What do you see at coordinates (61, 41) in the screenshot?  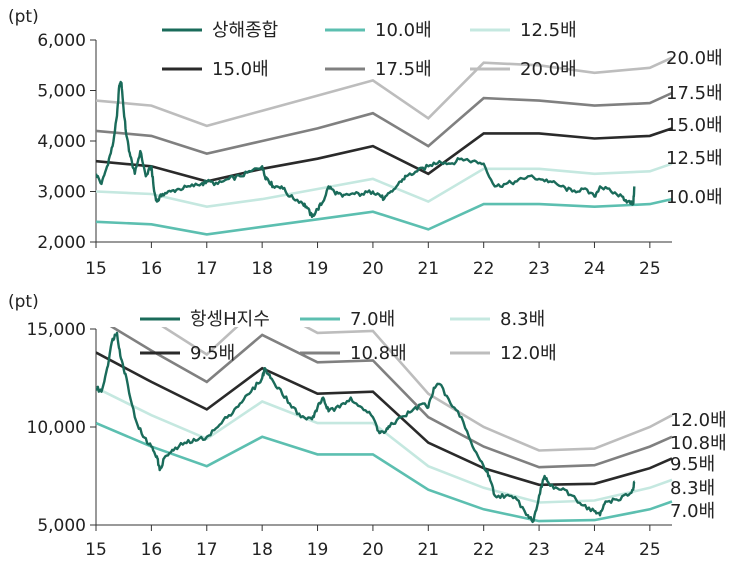 I see `y-tick-label: 6,000` at bounding box center [61, 41].